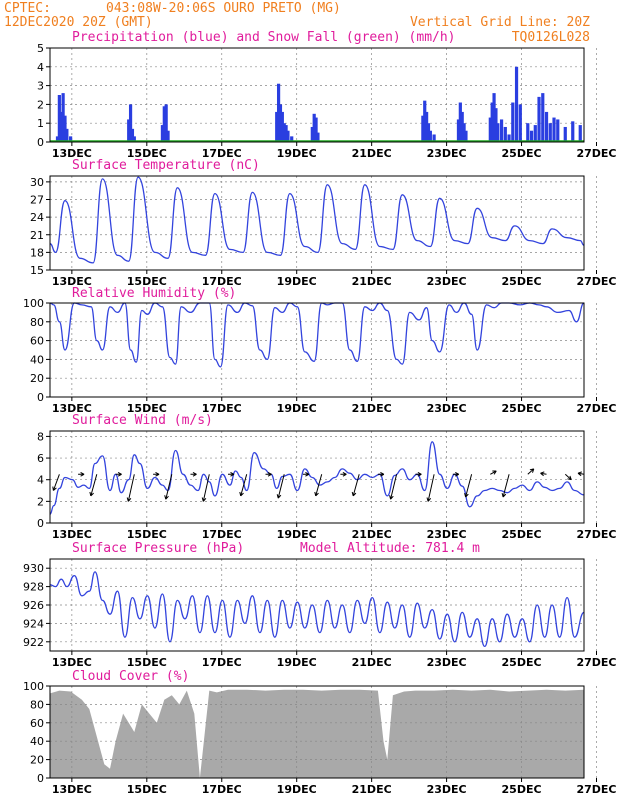 The image size is (618, 800). I want to click on cloud-ytick-label: 80, so click(37, 704).